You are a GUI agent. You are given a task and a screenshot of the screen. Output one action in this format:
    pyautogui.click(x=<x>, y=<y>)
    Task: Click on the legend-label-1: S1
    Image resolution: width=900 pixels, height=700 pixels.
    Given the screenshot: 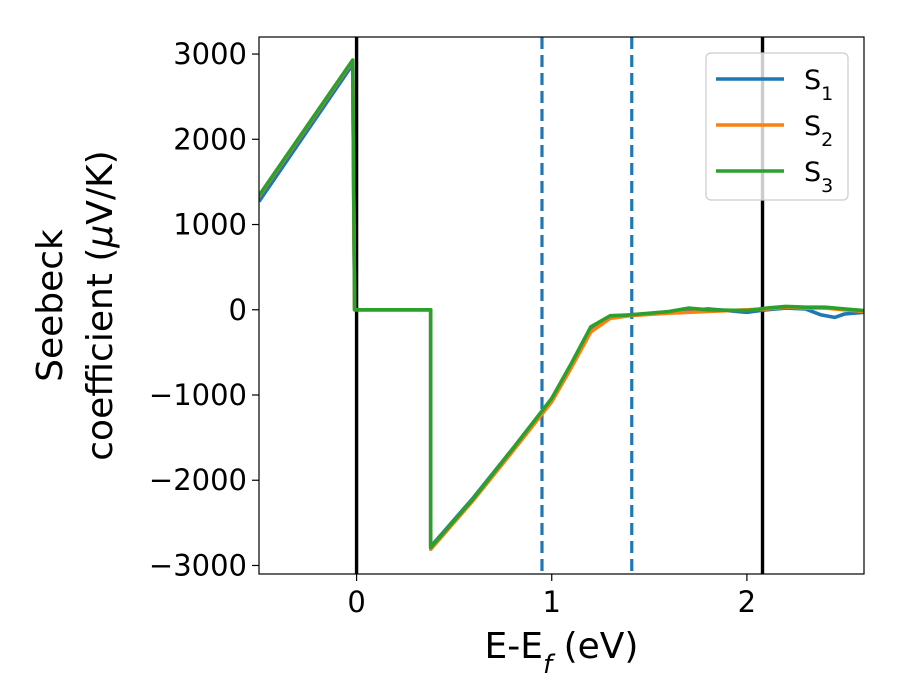 What is the action you would take?
    pyautogui.click(x=818, y=85)
    